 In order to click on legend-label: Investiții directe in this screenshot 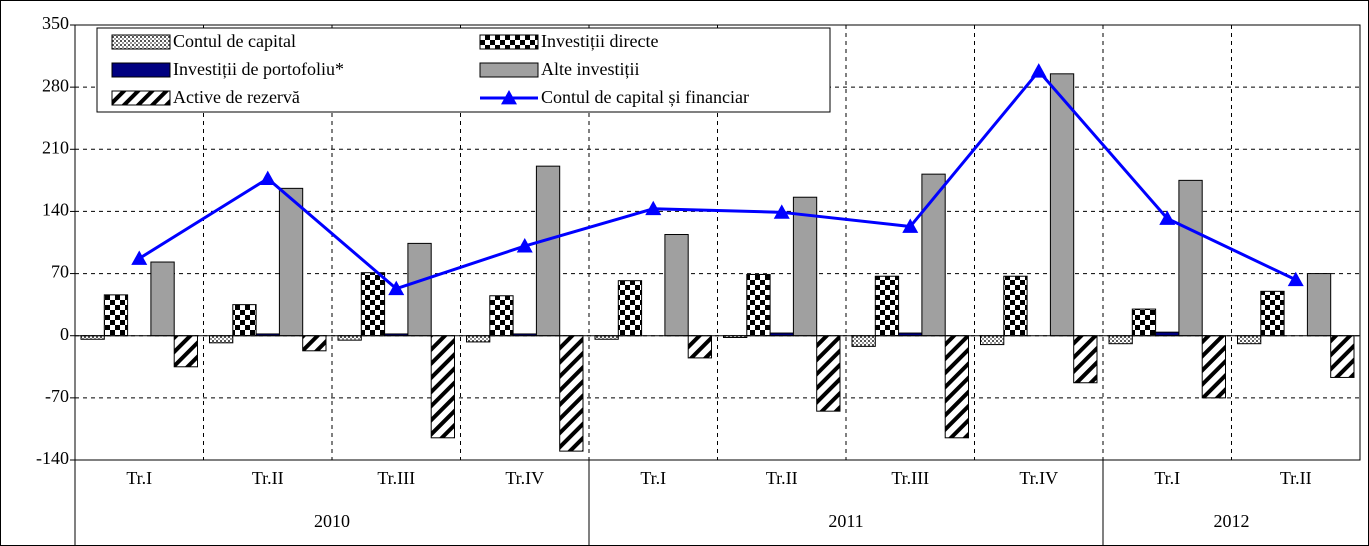, I will do `click(599, 41)`.